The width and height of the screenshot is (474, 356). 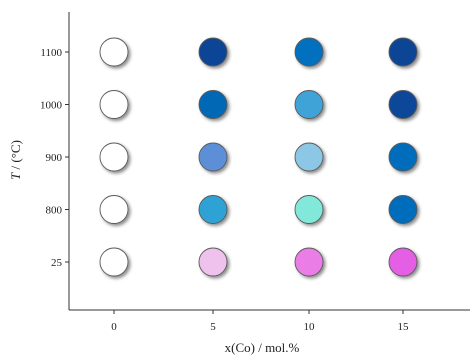 I want to click on x-tick-label: 0, so click(x=114, y=327).